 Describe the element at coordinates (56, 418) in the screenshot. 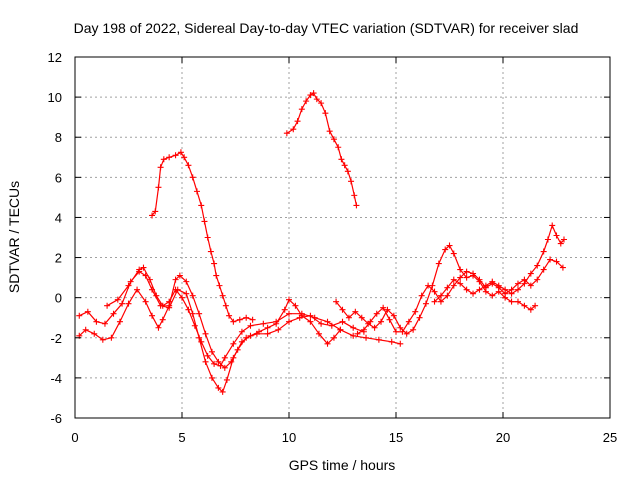

I see `y-tick-label: -6` at that location.